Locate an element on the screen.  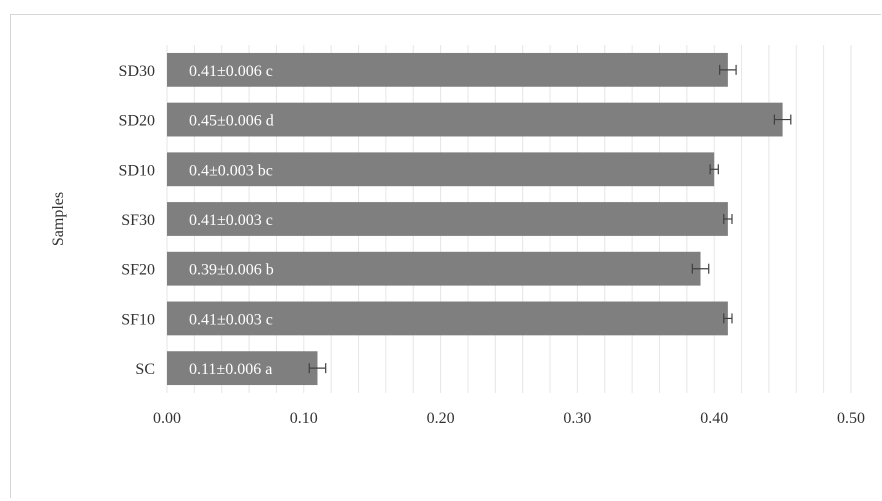
x-tick-label: 0.00 is located at coordinates (167, 418).